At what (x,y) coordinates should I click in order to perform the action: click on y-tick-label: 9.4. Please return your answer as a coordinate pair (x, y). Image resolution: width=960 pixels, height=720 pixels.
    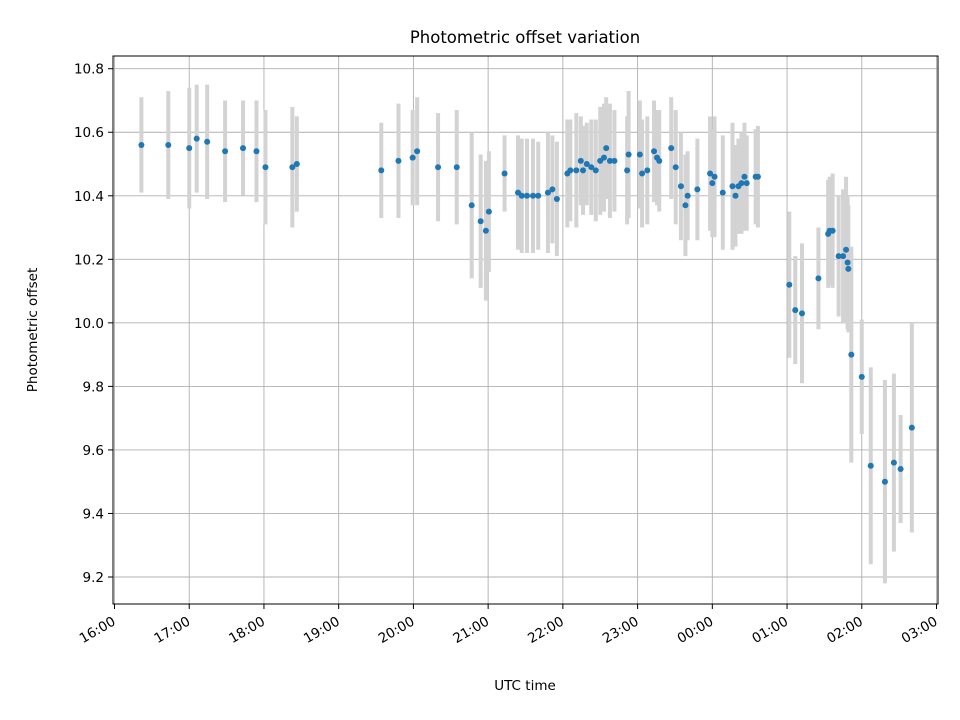
    Looking at the image, I should click on (93, 514).